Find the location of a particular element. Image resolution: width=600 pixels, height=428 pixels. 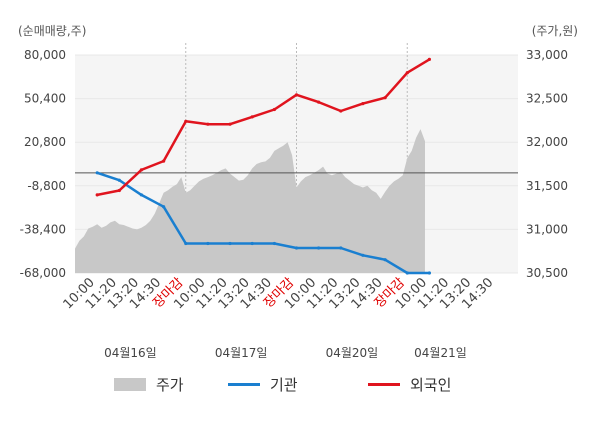

left-tick-label: -38,400 is located at coordinates (43, 229).